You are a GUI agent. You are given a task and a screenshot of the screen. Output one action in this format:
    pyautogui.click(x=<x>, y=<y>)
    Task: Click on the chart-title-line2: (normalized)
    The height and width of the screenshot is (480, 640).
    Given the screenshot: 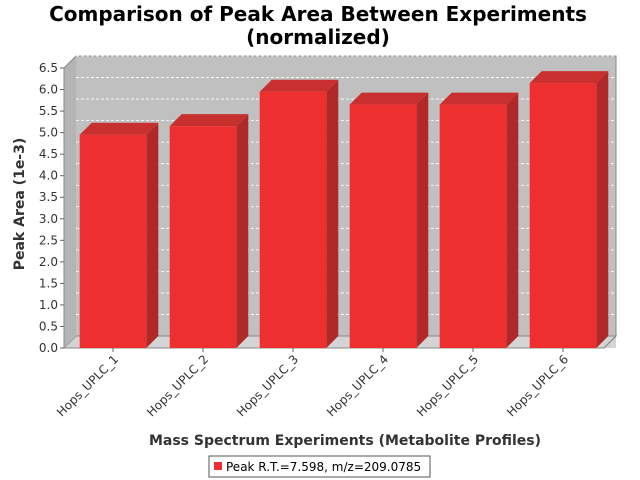 What is the action you would take?
    pyautogui.click(x=318, y=37)
    